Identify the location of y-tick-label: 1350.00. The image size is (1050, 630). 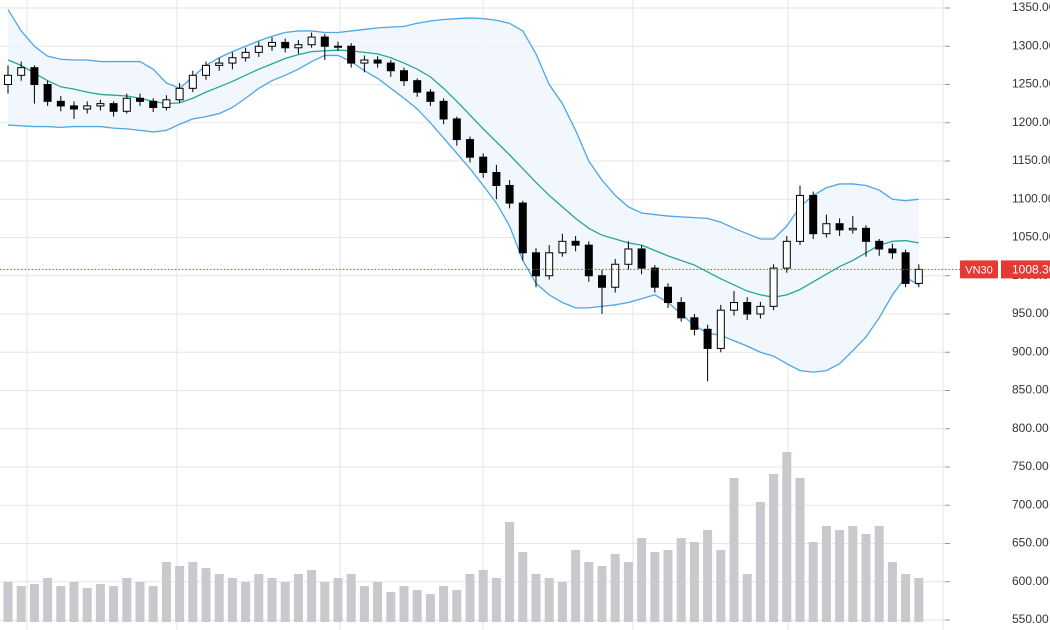
(1031, 7).